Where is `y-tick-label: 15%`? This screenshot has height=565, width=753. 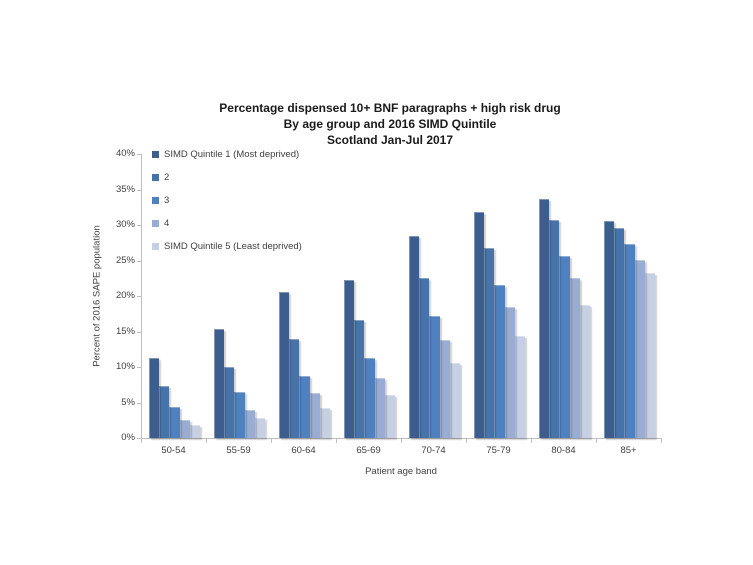
y-tick-label: 15% is located at coordinates (125, 331).